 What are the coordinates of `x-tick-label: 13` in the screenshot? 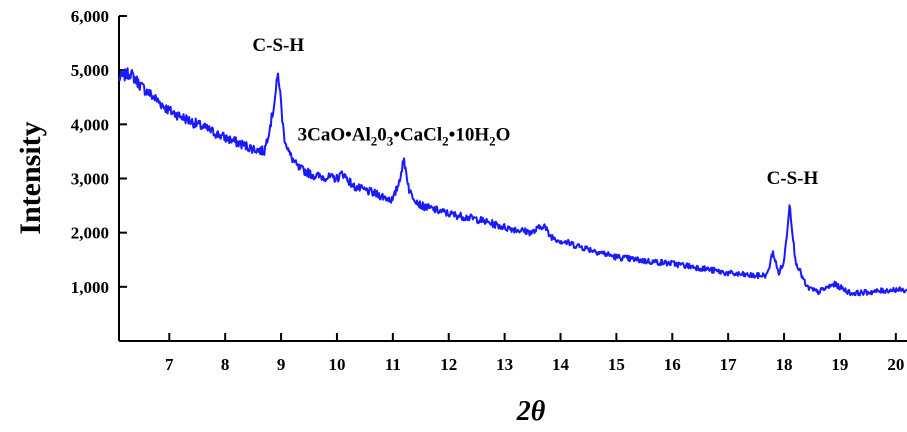 It's located at (504, 364).